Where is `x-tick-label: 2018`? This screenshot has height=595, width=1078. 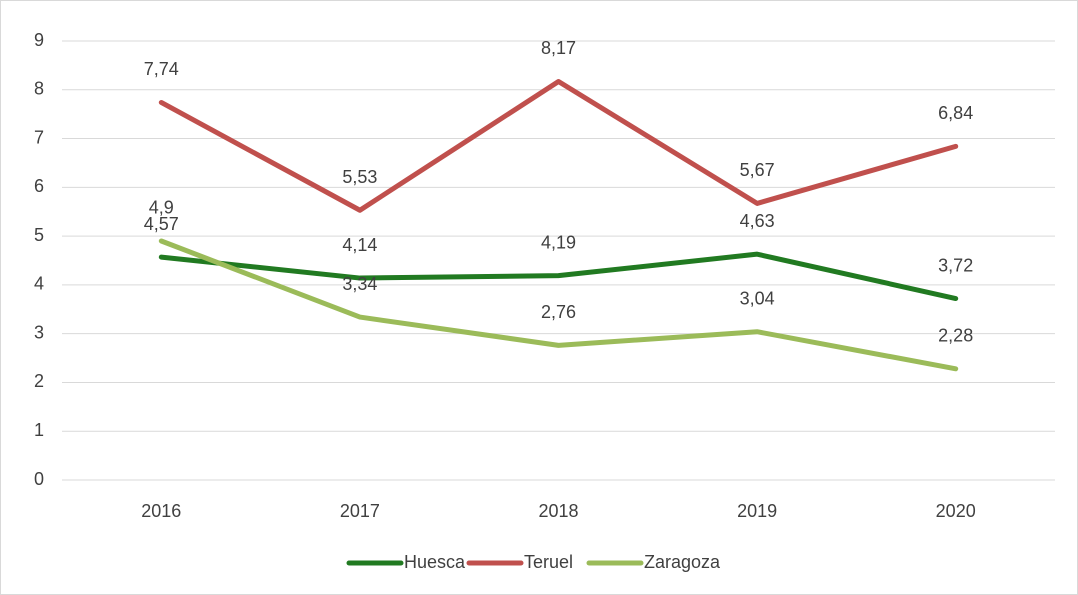
x-tick-label: 2018 is located at coordinates (558, 511).